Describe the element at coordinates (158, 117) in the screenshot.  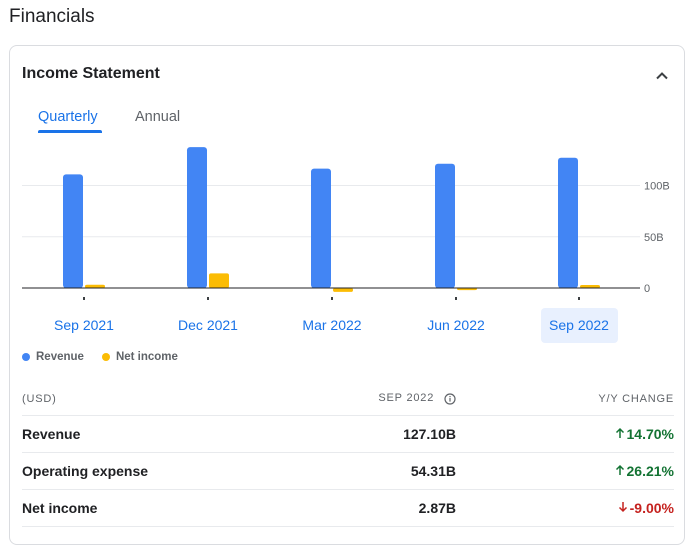
I see `tab-annual: Annual` at that location.